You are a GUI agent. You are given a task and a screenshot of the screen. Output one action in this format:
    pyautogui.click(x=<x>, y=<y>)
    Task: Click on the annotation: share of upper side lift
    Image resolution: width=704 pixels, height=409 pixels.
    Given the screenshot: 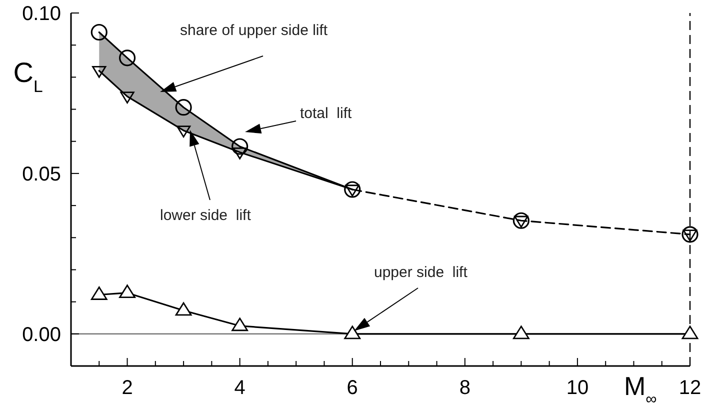 What is the action you would take?
    pyautogui.click(x=254, y=30)
    